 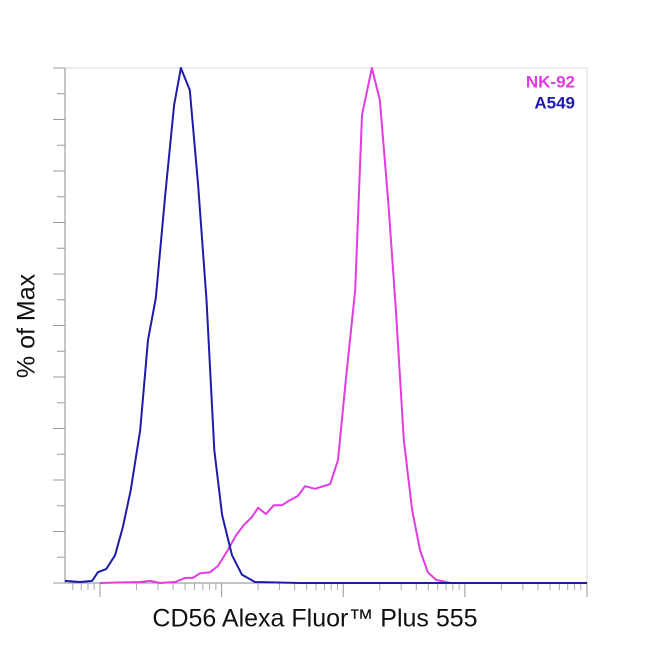 I want to click on legend-label: A549, so click(x=554, y=102).